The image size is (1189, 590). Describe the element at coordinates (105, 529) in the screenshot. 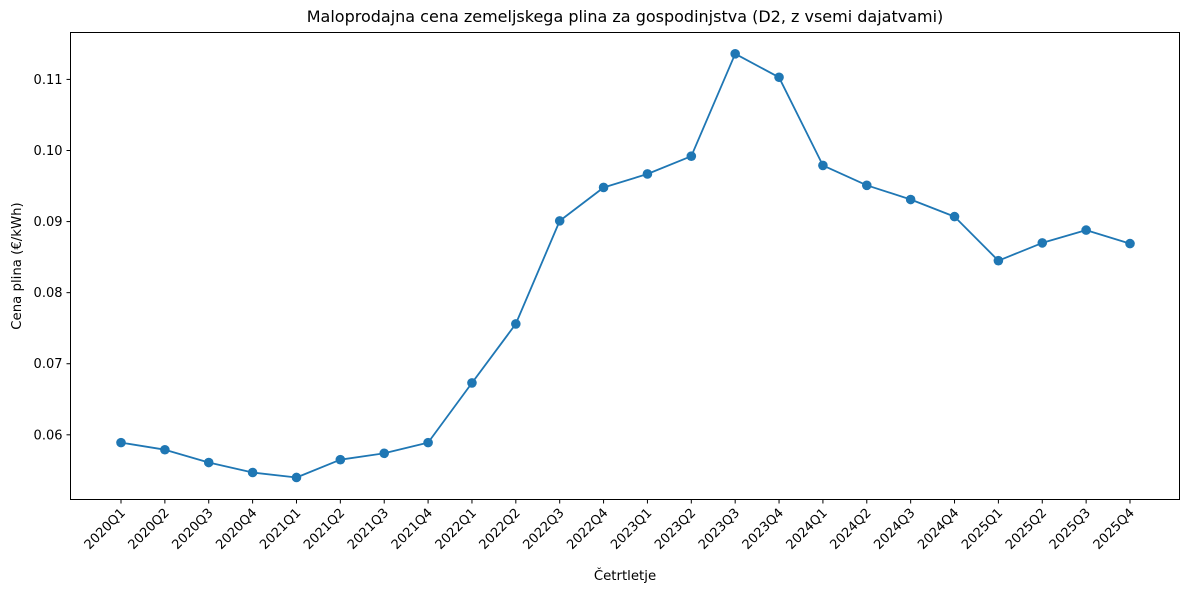

I see `x-tick-label: 2020Q1` at that location.